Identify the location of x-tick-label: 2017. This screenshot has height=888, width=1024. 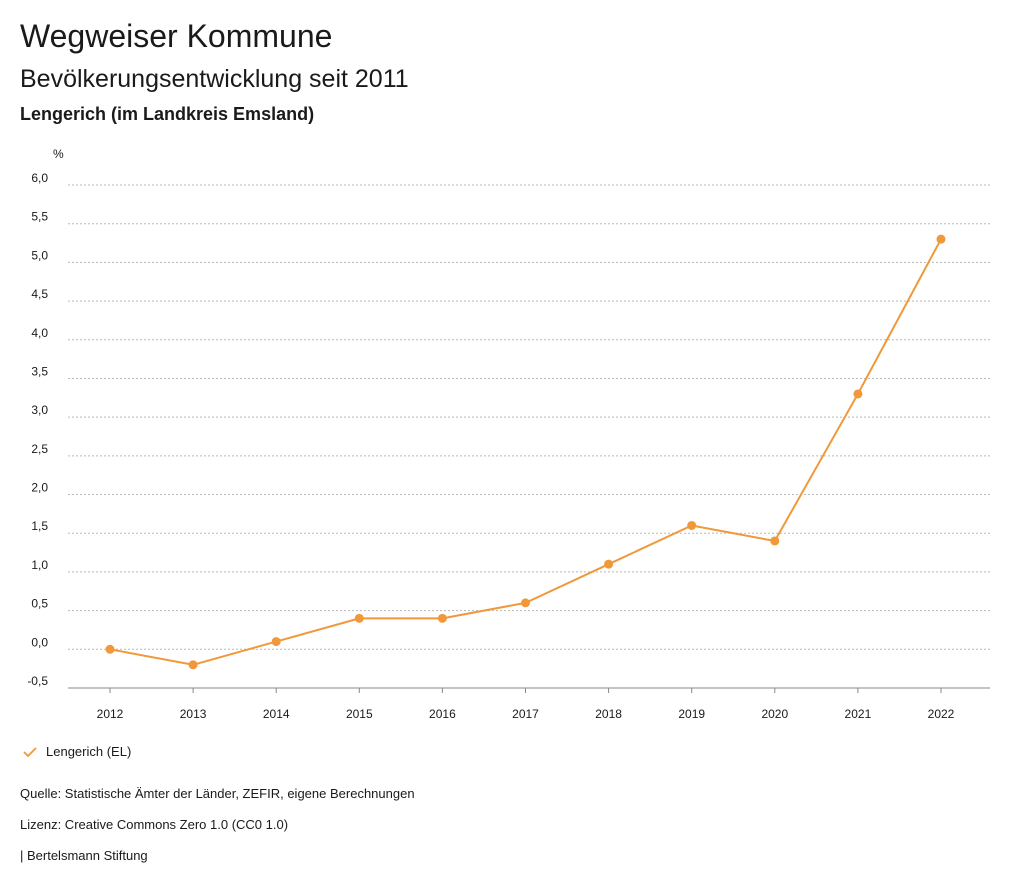
(525, 714).